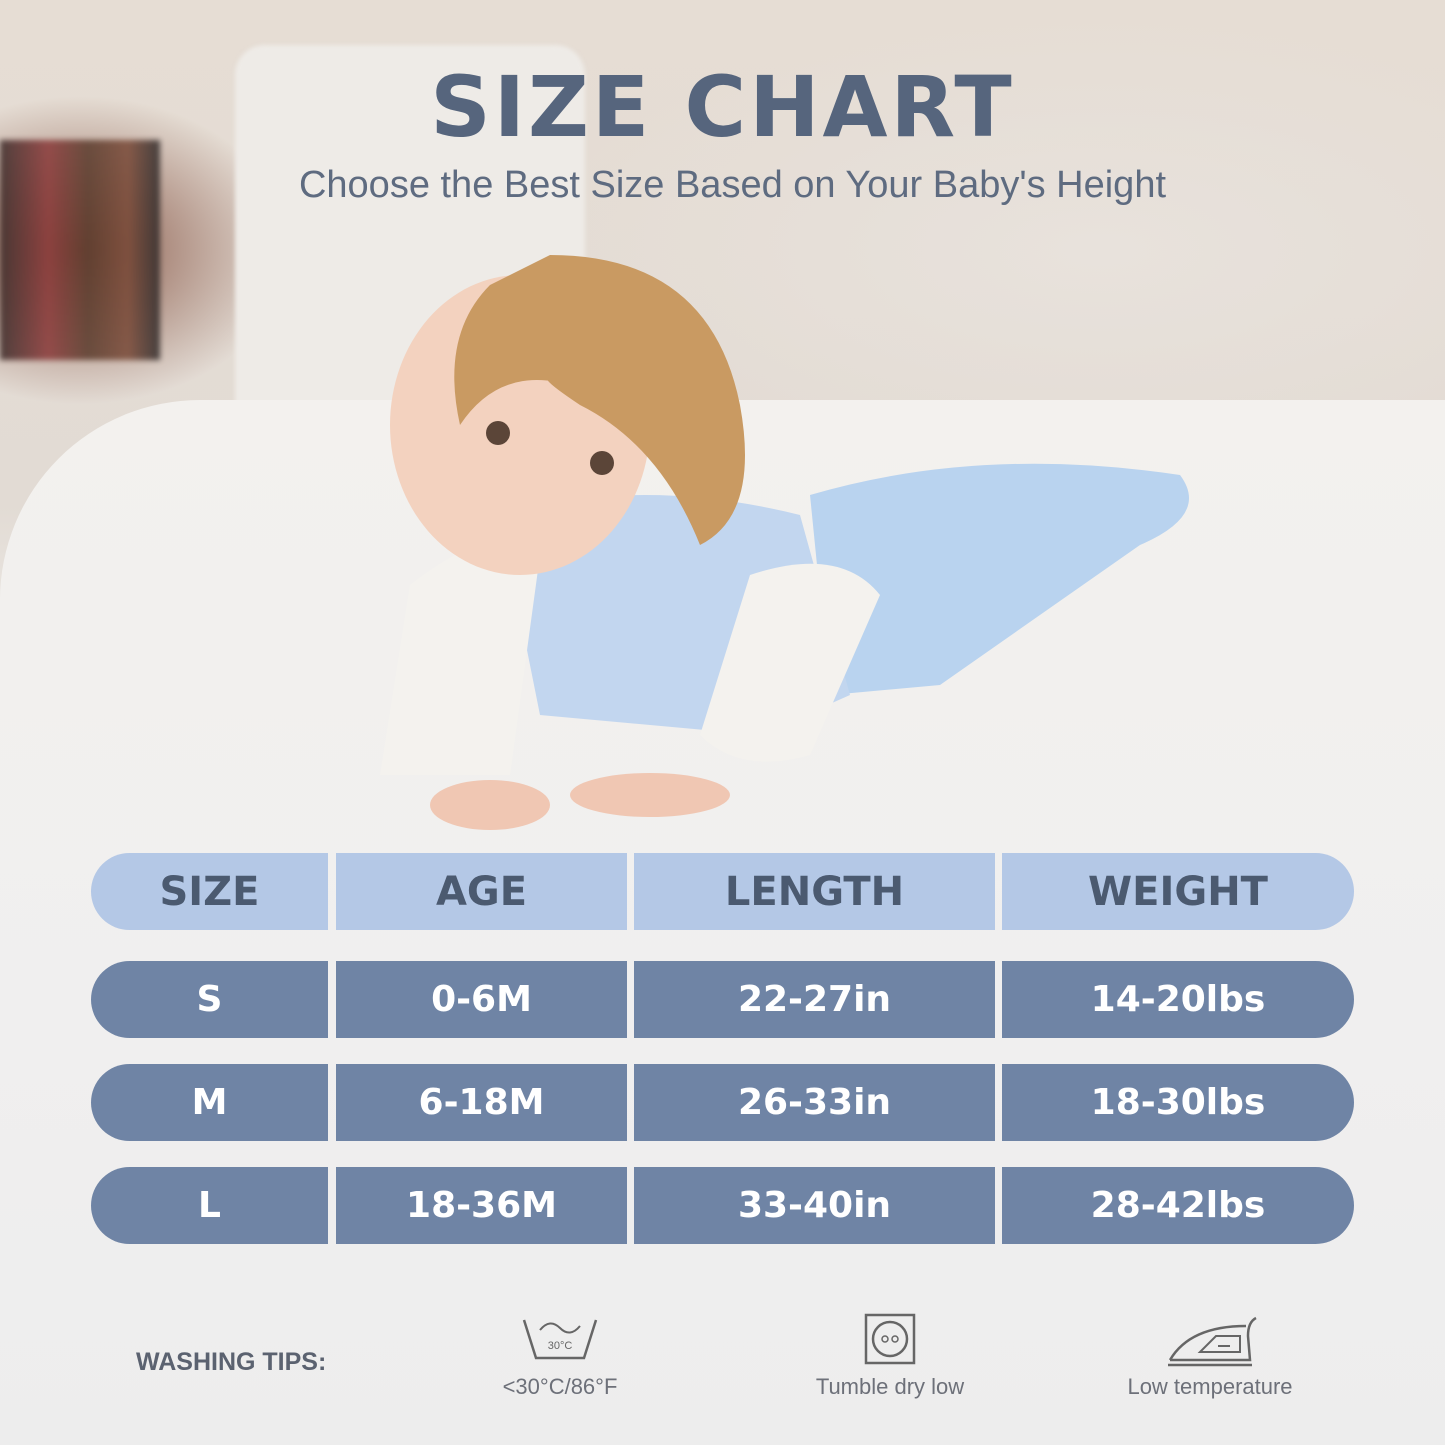  What do you see at coordinates (209, 1102) in the screenshot?
I see `table-cell: M` at bounding box center [209, 1102].